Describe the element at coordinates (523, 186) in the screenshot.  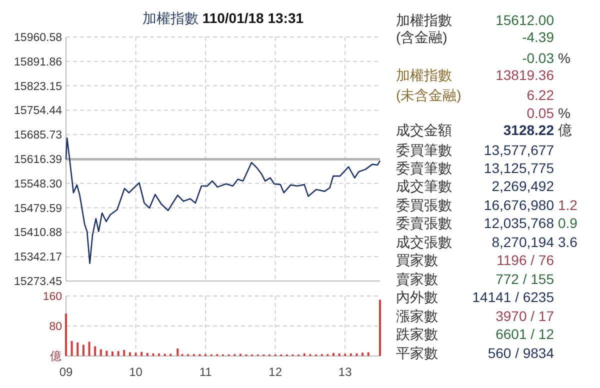
I see `text: 2,269,492` at that location.